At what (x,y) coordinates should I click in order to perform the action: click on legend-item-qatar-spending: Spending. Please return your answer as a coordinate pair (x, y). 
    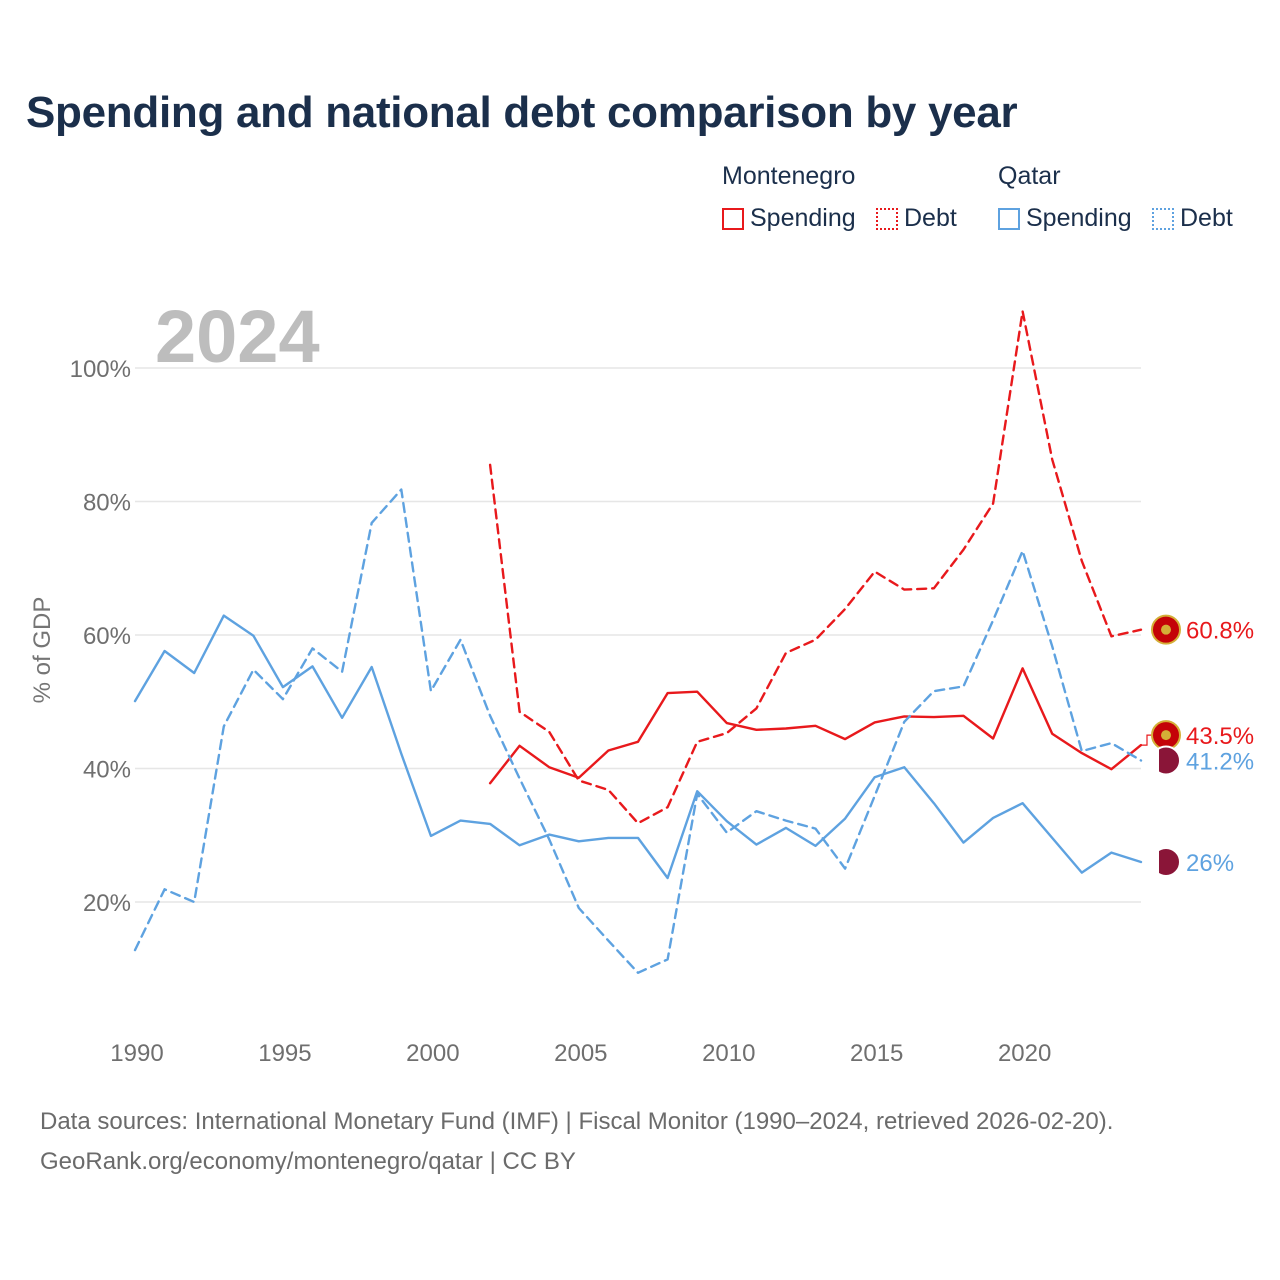
    Looking at the image, I should click on (1065, 218).